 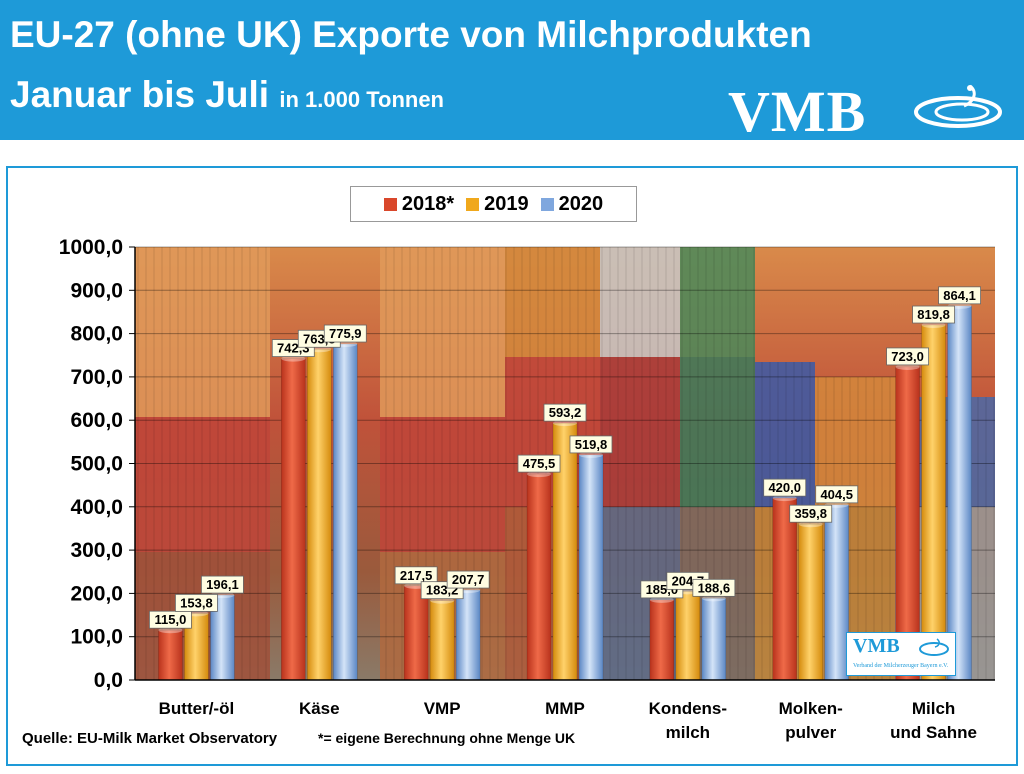 I want to click on y-tick-label: 300,0, so click(x=96, y=550).